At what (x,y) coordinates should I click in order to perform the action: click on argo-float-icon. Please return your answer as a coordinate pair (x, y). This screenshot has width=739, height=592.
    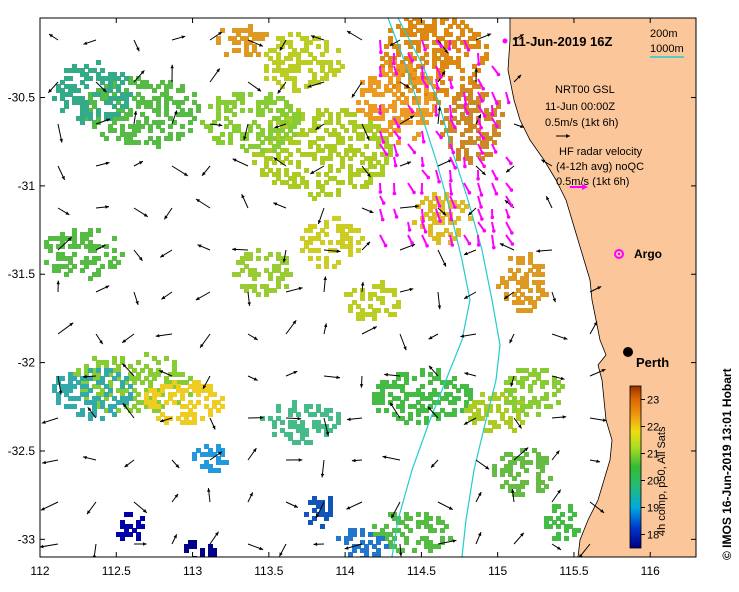
    Looking at the image, I should click on (619, 254).